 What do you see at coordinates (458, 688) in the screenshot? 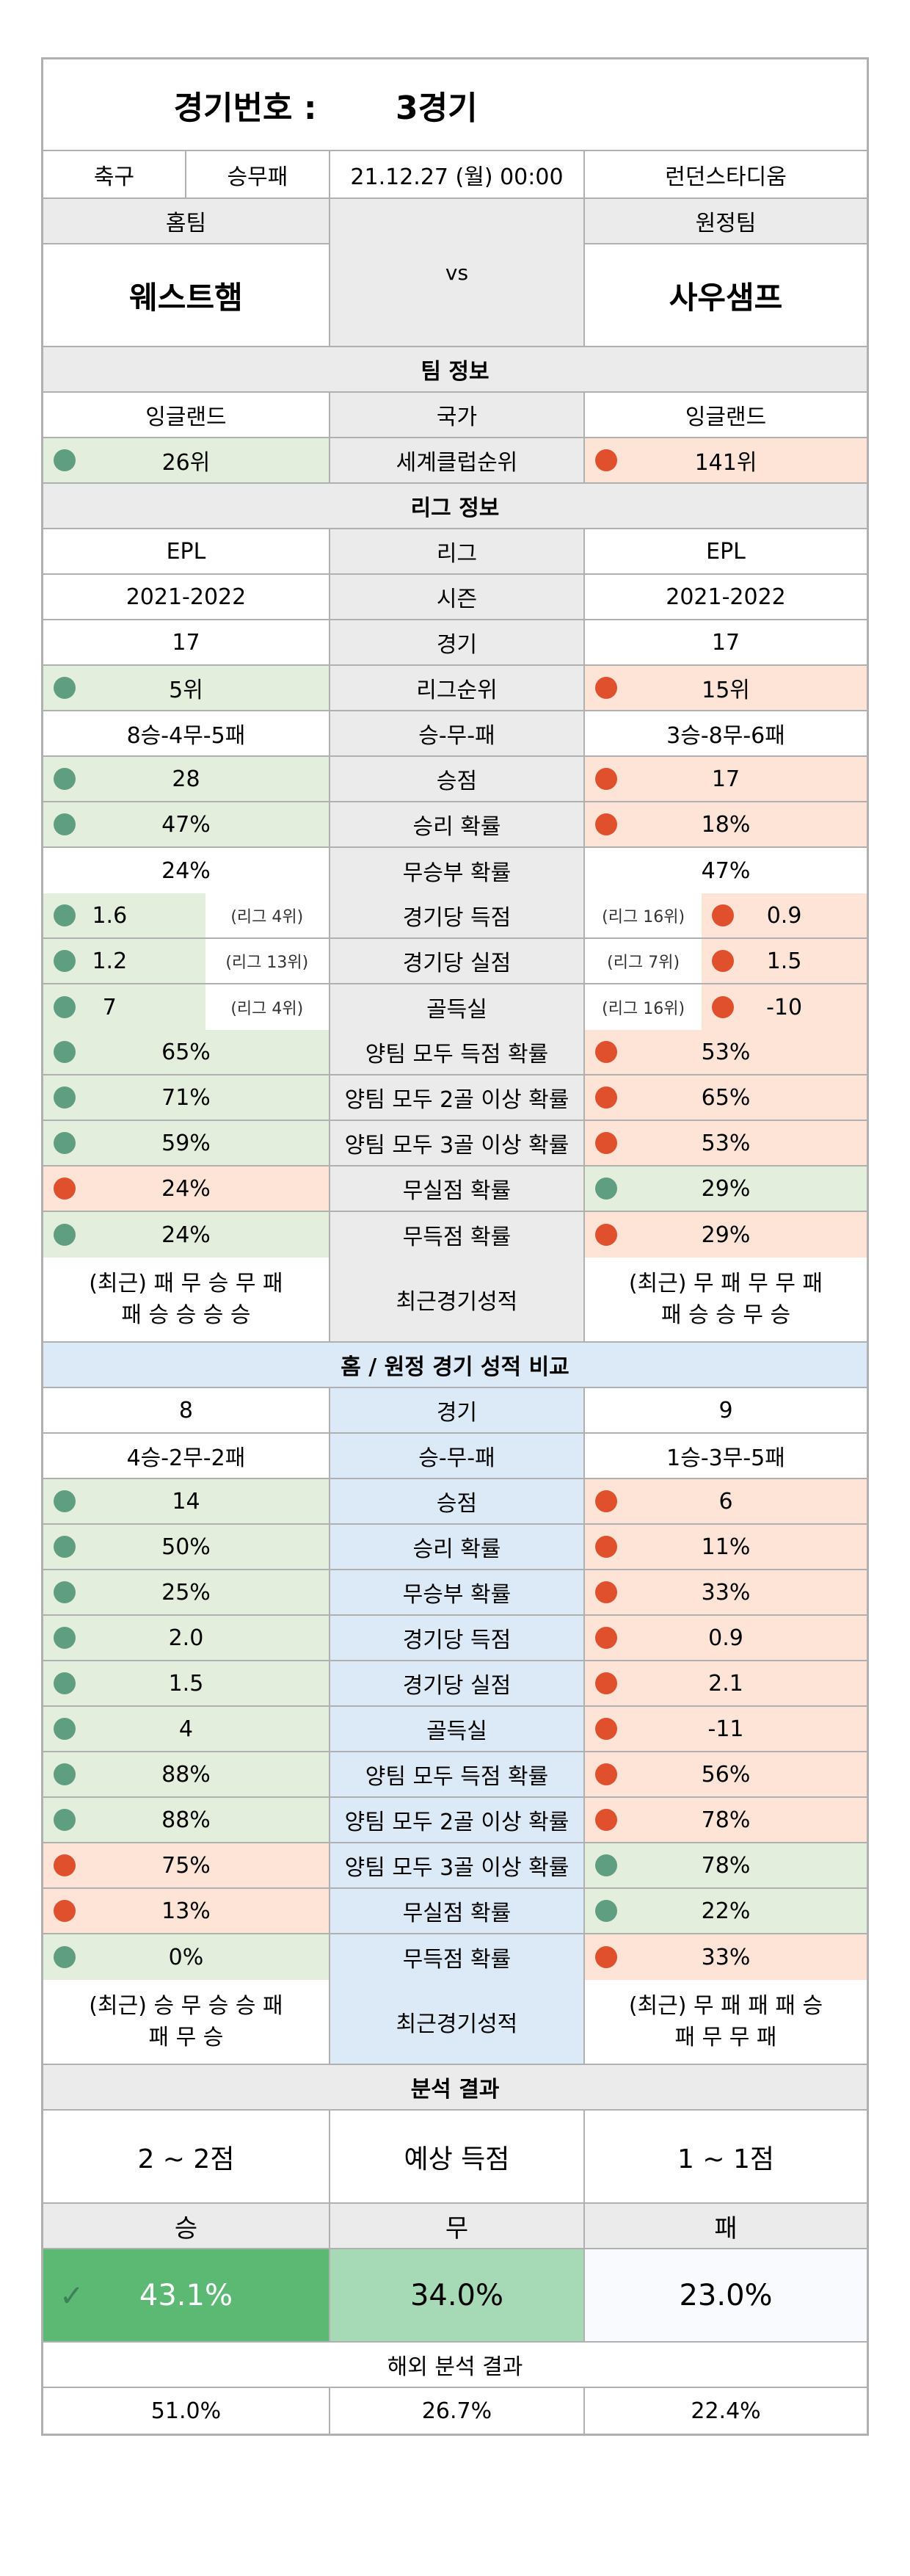
I see `league-stat-3-label: 리그순위` at bounding box center [458, 688].